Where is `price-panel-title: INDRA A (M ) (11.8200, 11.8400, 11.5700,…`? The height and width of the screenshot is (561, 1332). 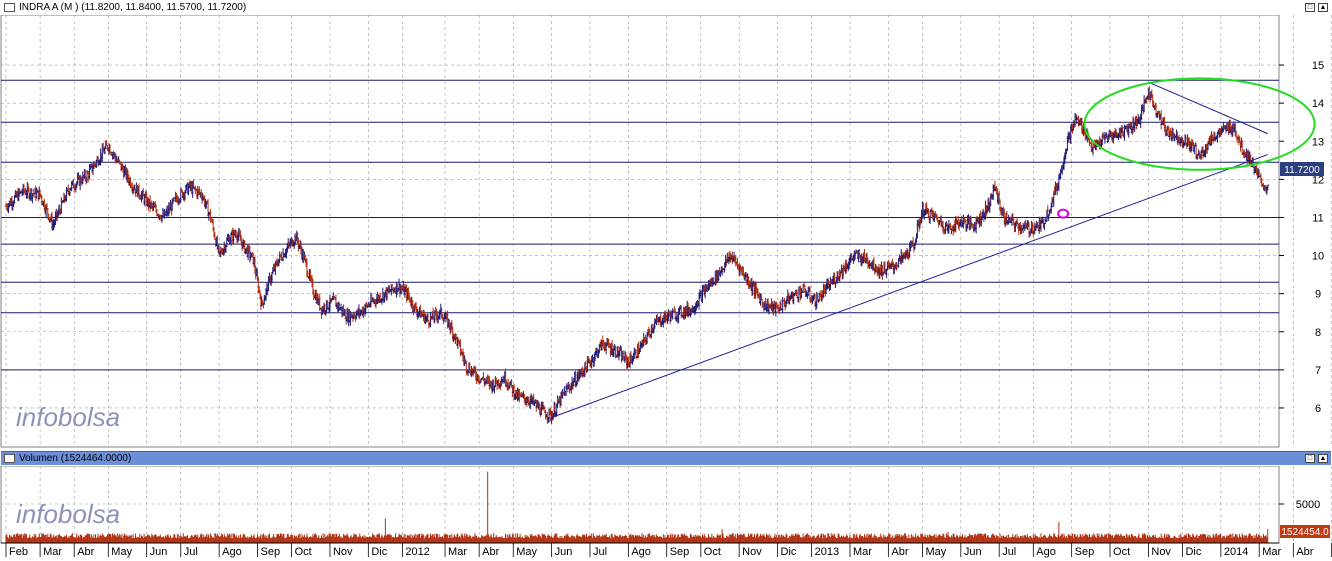 price-panel-title: INDRA A (M ) (11.8200, 11.8400, 11.5700,… is located at coordinates (133, 7).